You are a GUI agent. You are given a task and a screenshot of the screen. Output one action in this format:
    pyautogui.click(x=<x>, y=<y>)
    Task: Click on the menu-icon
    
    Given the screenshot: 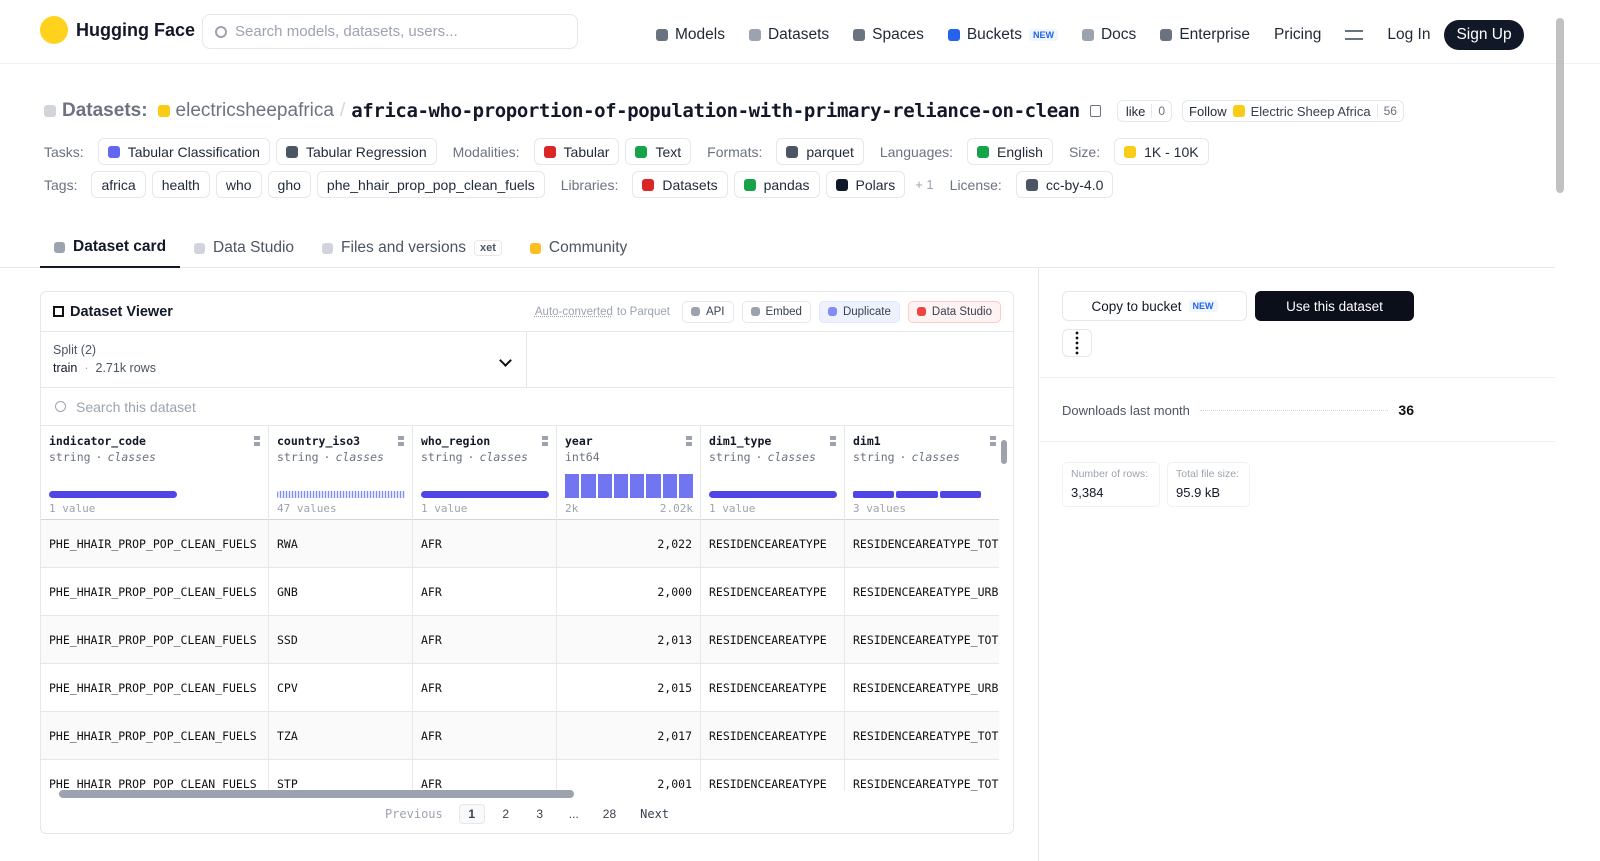 What is the action you would take?
    pyautogui.click(x=1354, y=35)
    